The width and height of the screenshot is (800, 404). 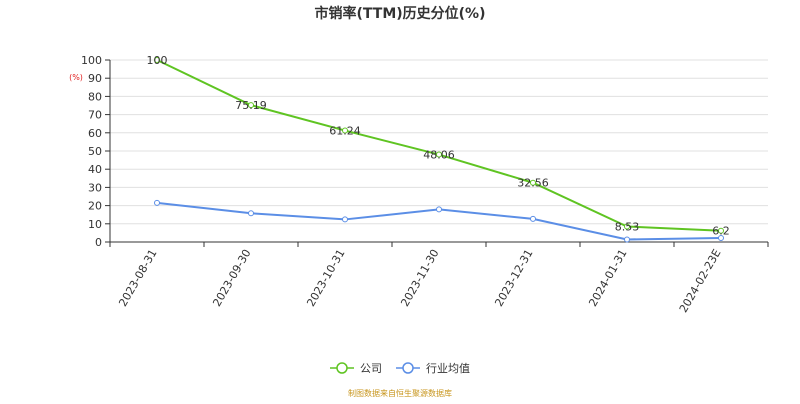 I want to click on y-tick-label: 60, so click(x=95, y=133).